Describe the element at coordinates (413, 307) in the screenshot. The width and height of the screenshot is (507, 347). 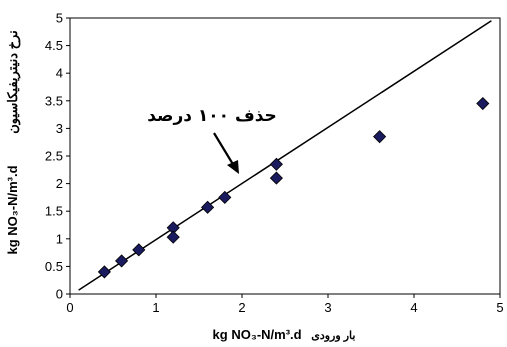
I see `x-tick-label: 4` at that location.